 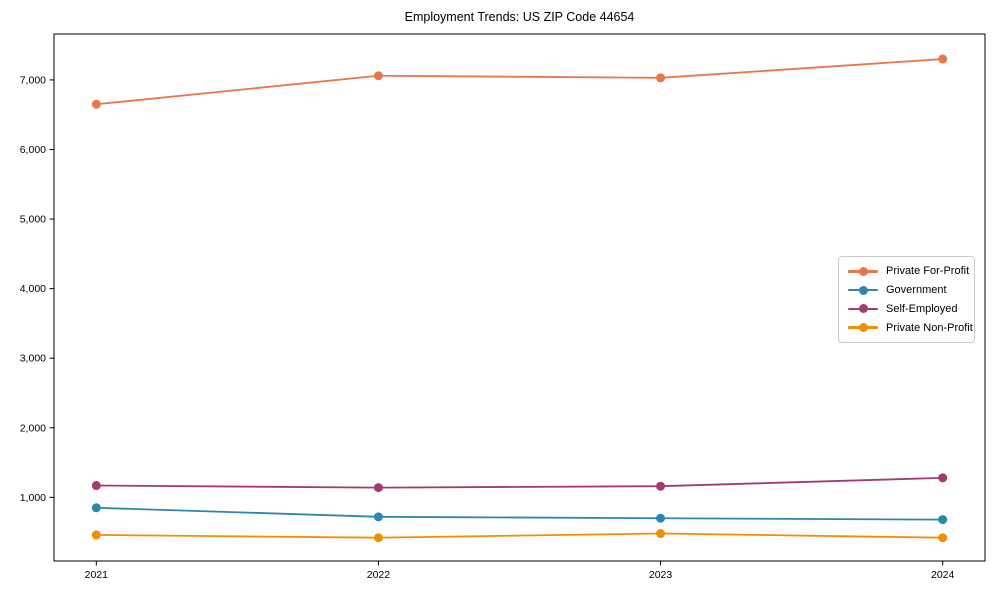 What do you see at coordinates (33, 150) in the screenshot?
I see `y-tick-label: 6,000` at bounding box center [33, 150].